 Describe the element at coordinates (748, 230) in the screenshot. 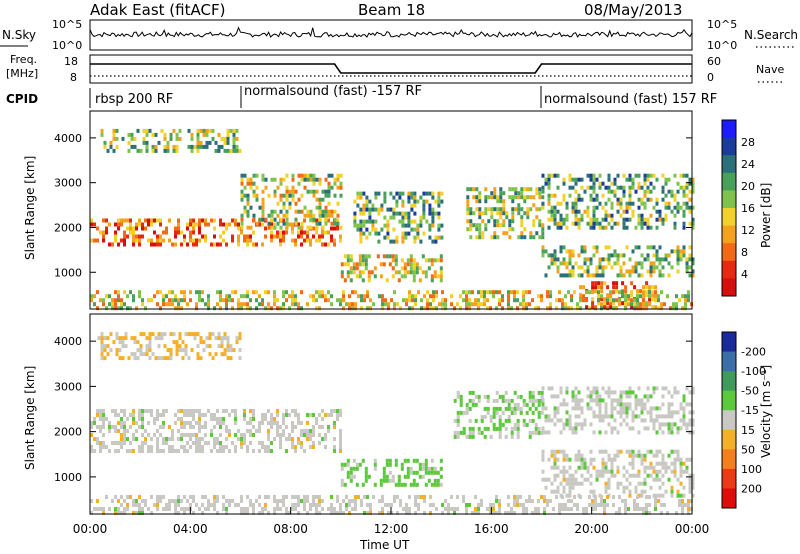

I see `colorbar-tick-label: 12` at that location.